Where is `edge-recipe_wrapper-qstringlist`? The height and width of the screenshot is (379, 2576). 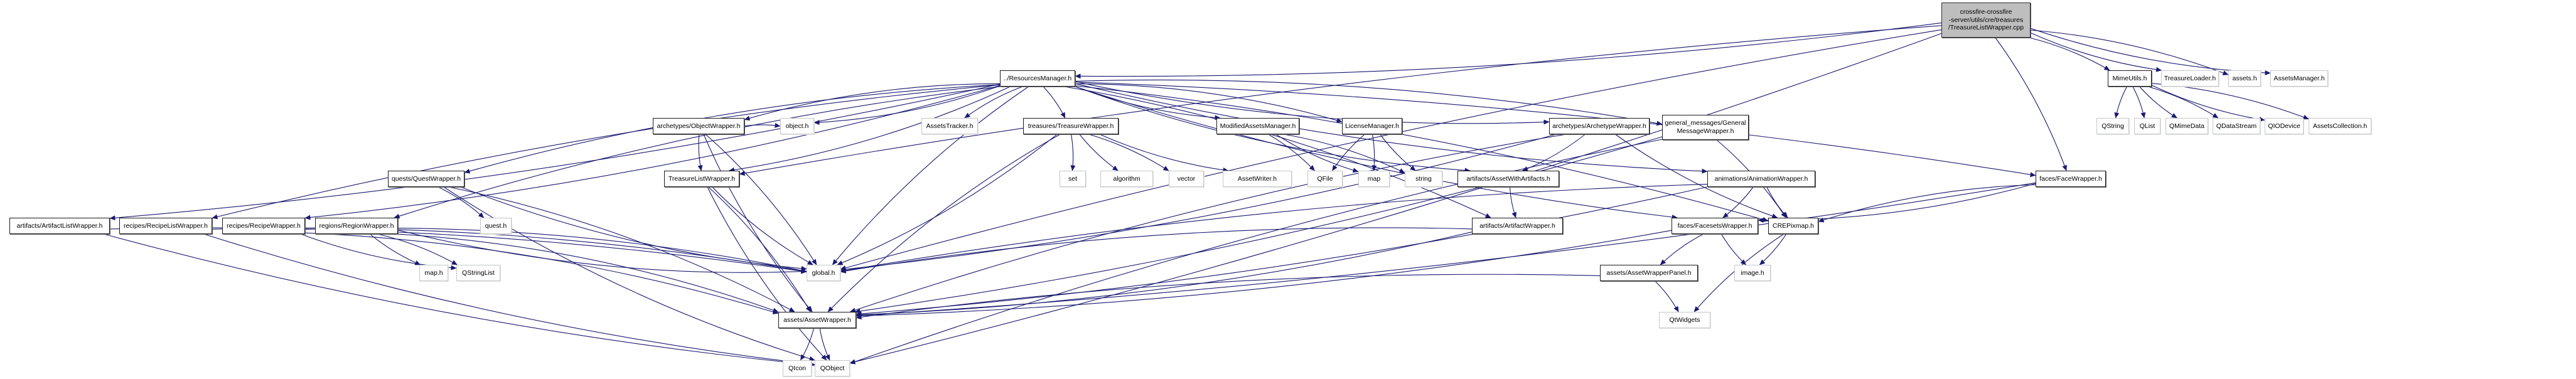 edge-recipe_wrapper-qstringlist is located at coordinates (379, 252).